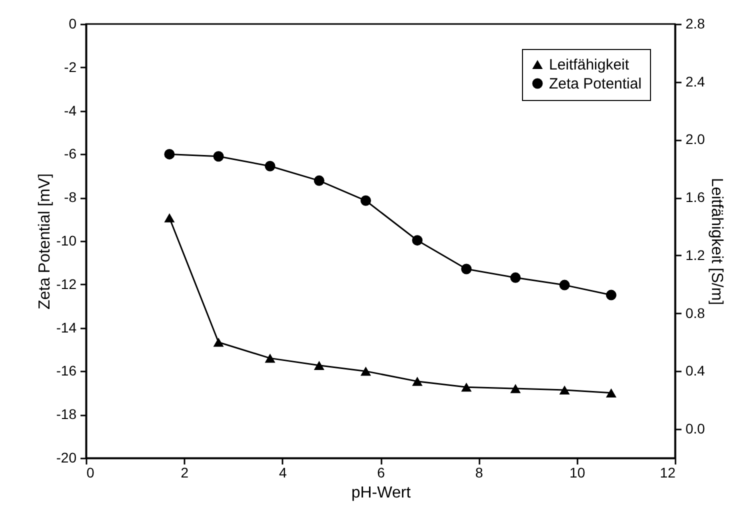  Describe the element at coordinates (70, 197) in the screenshot. I see `y-tick-label: -8` at that location.